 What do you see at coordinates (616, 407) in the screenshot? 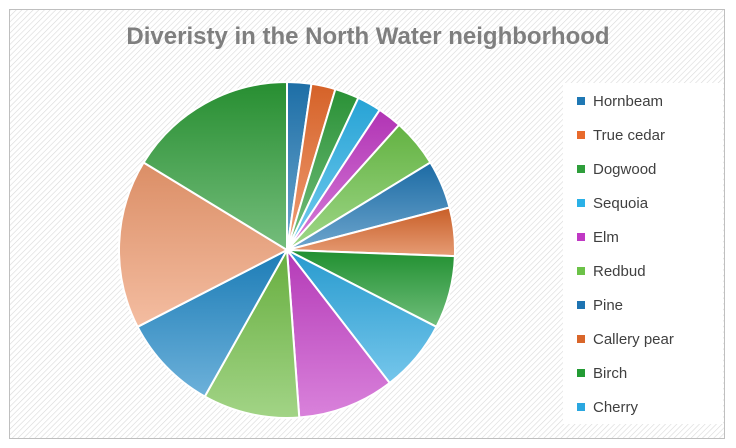
I see `legend-label: Cherry` at bounding box center [616, 407].